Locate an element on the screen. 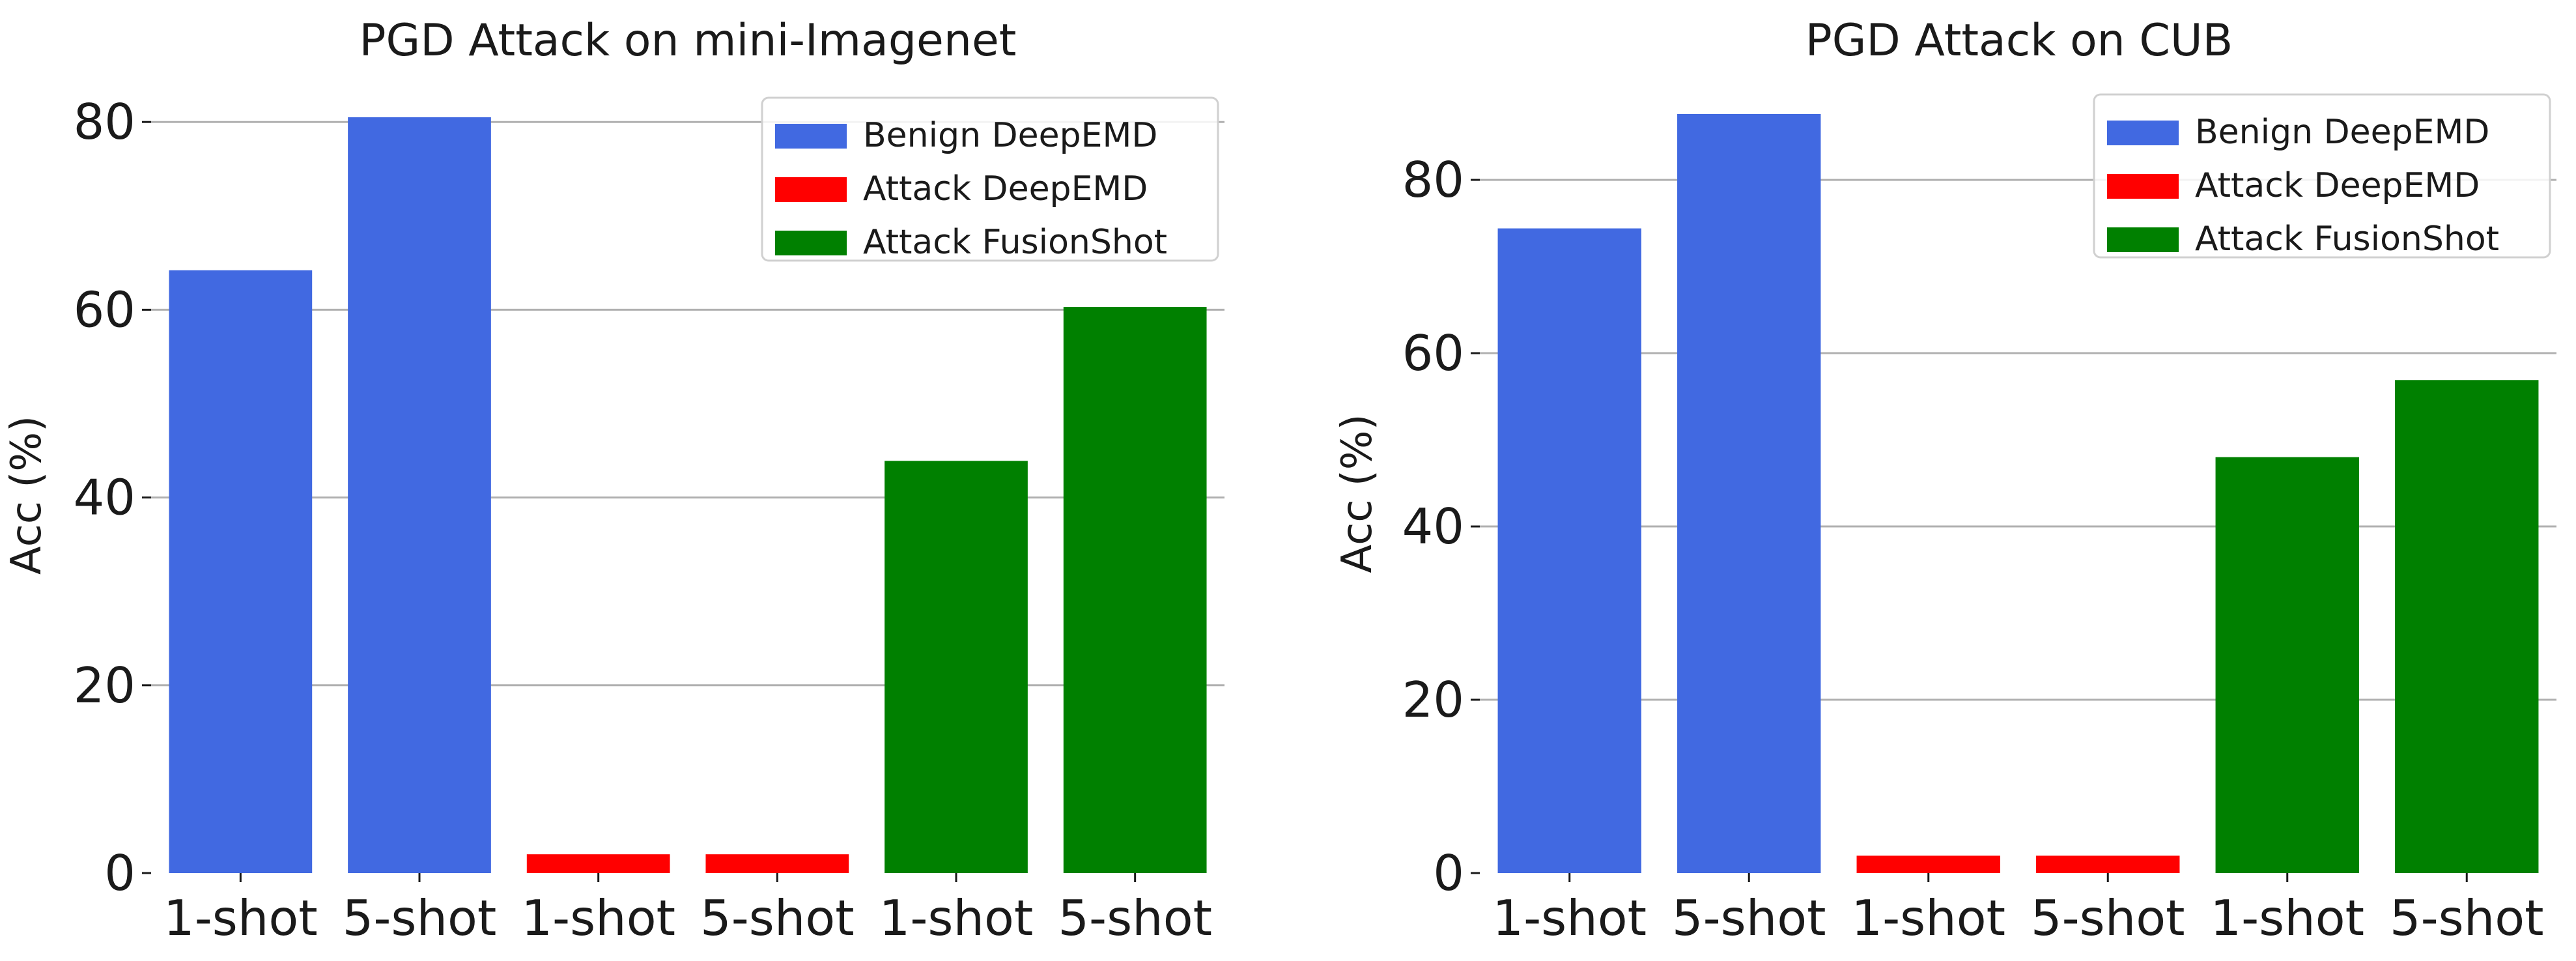 This screenshot has height=961, width=2576. chart-title: PGD Attack on mini-Imagenet is located at coordinates (688, 40).